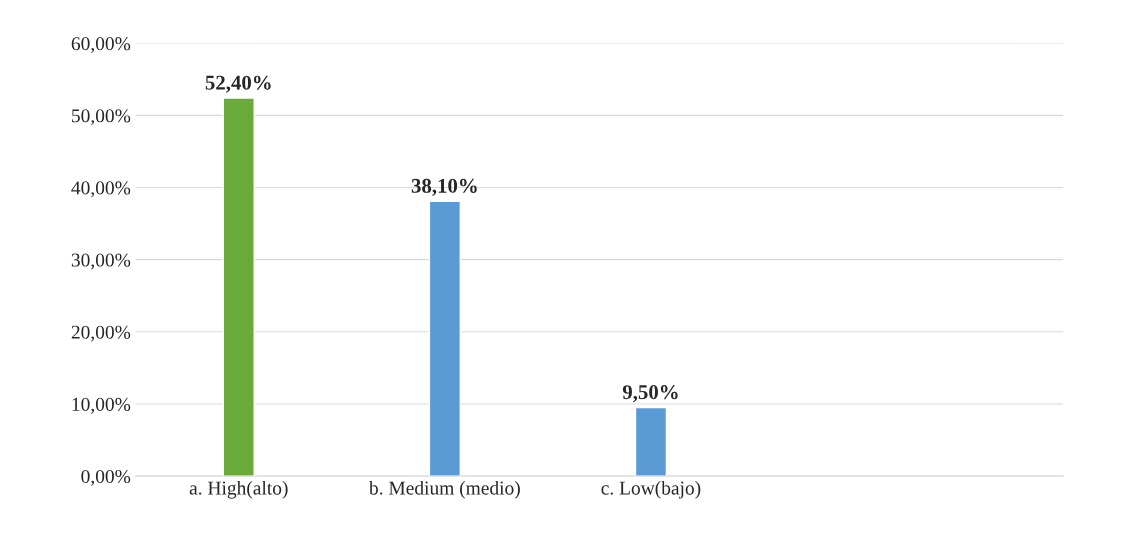  Describe the element at coordinates (106, 477) in the screenshot. I see `y-tick-label: 0,00%` at that location.